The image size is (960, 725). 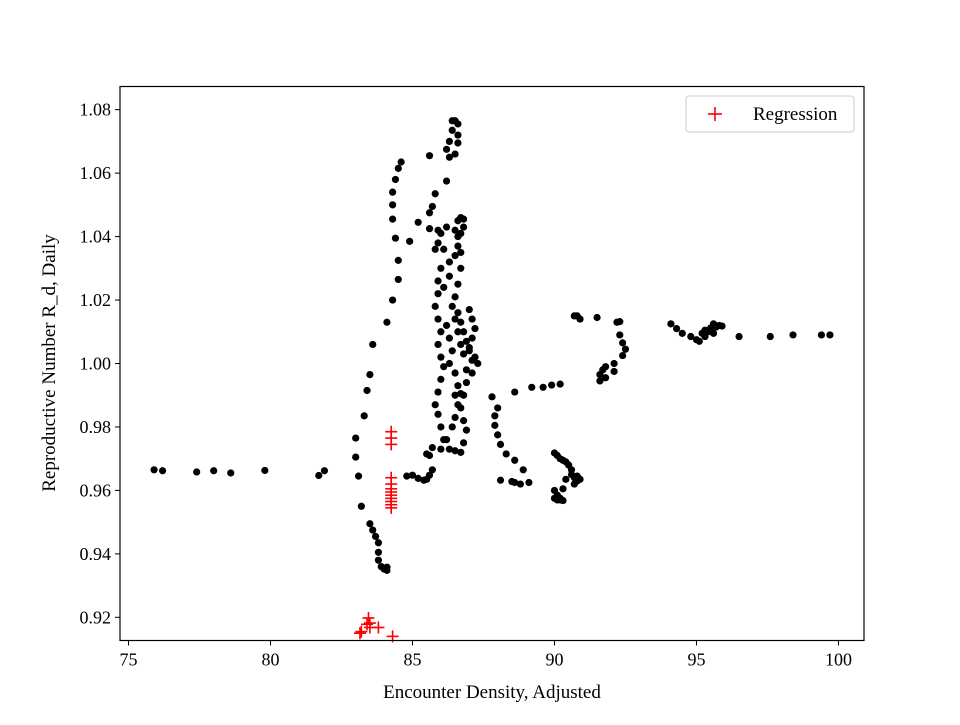 I want to click on x-tick-label: 90, so click(x=554, y=660).